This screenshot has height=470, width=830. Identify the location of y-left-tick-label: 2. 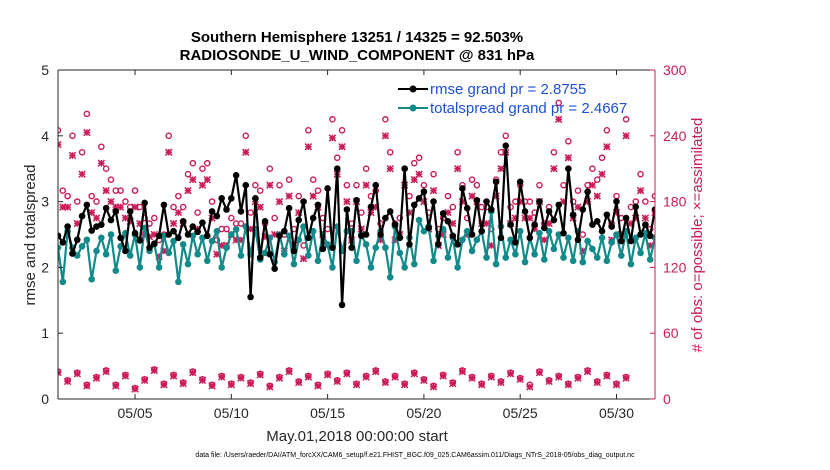
(45, 267).